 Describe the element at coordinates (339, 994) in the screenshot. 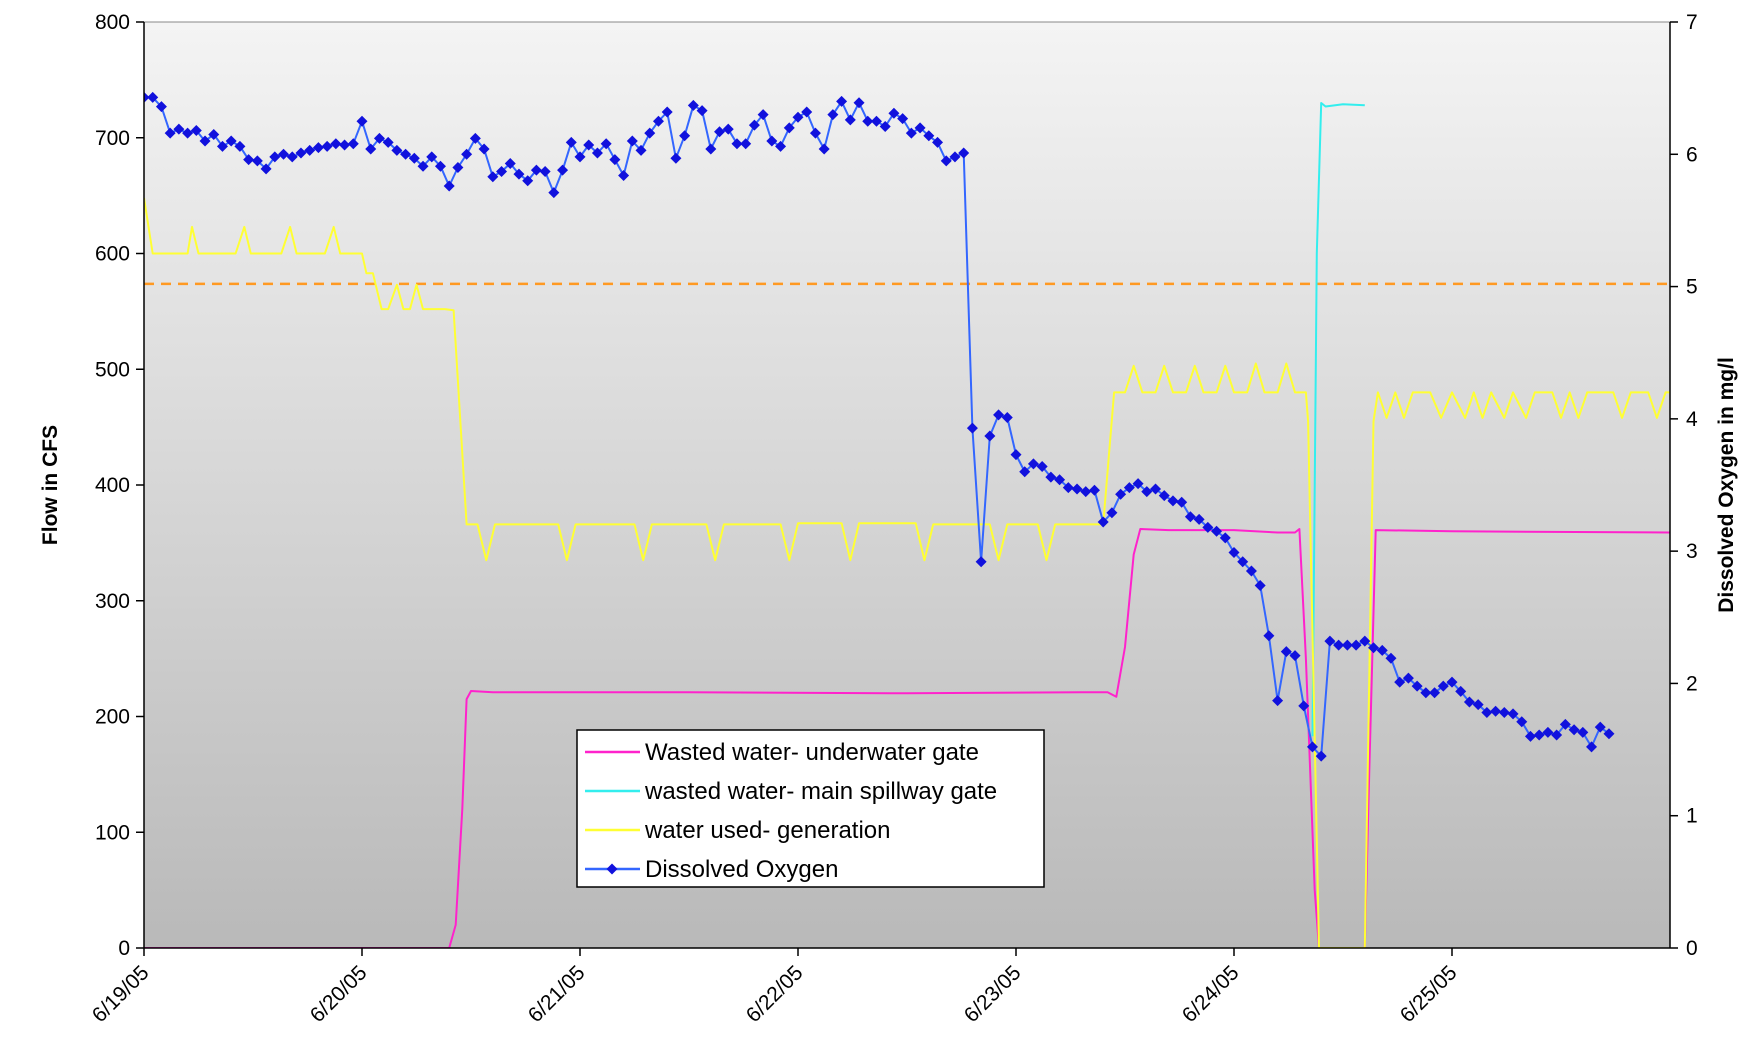

I see `x-tick-label: 6/20/05` at that location.